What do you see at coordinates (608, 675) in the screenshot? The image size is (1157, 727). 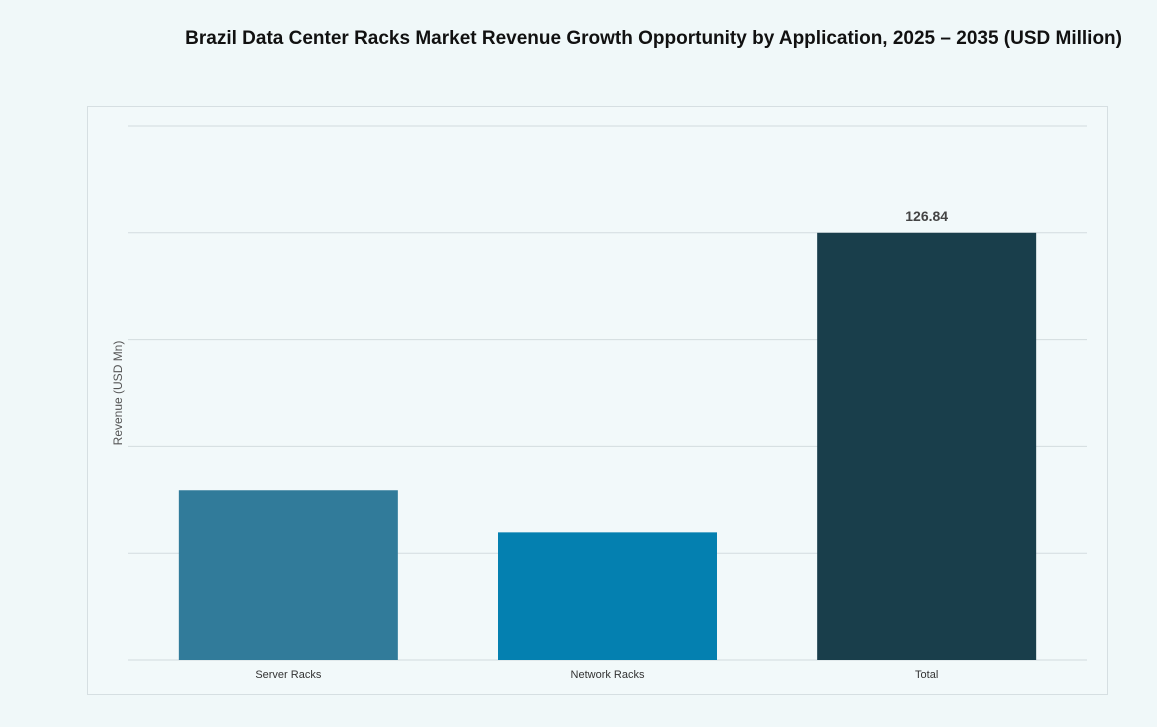 I see `x-tick-label: Network Racks` at bounding box center [608, 675].